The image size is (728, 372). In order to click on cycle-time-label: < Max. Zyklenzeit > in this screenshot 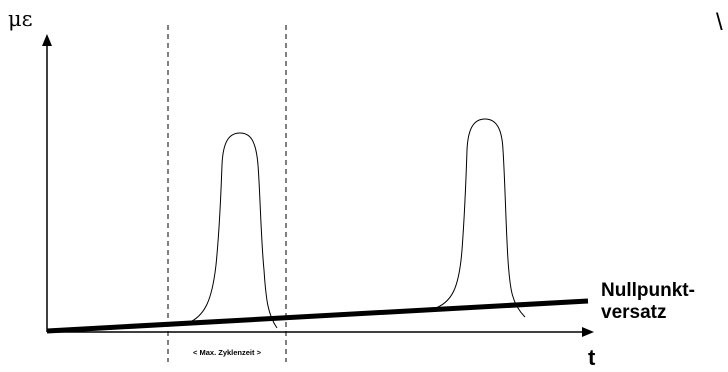, I will do `click(227, 352)`.